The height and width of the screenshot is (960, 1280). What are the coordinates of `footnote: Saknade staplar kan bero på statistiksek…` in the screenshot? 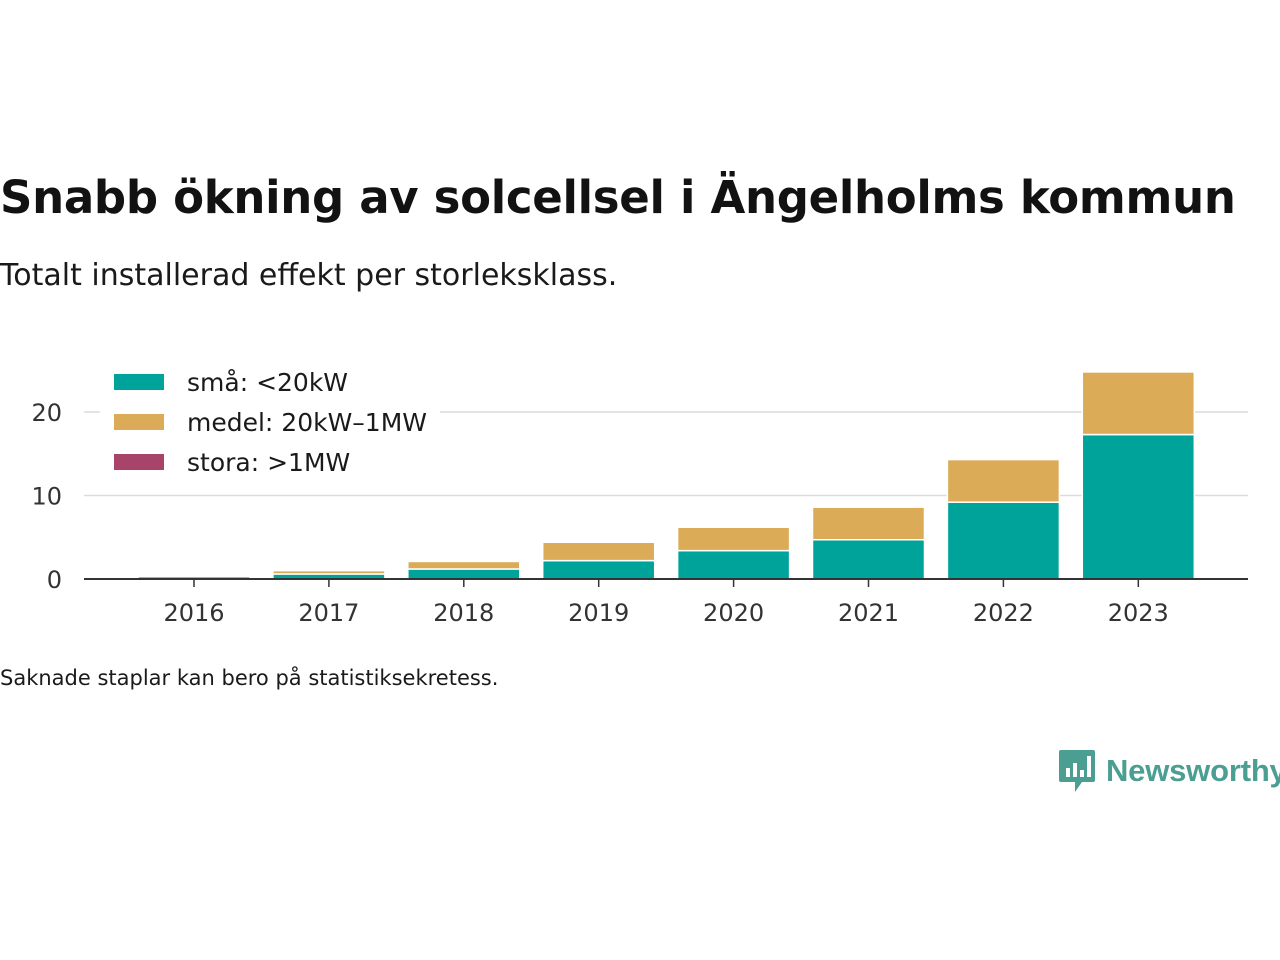 It's located at (249, 678).